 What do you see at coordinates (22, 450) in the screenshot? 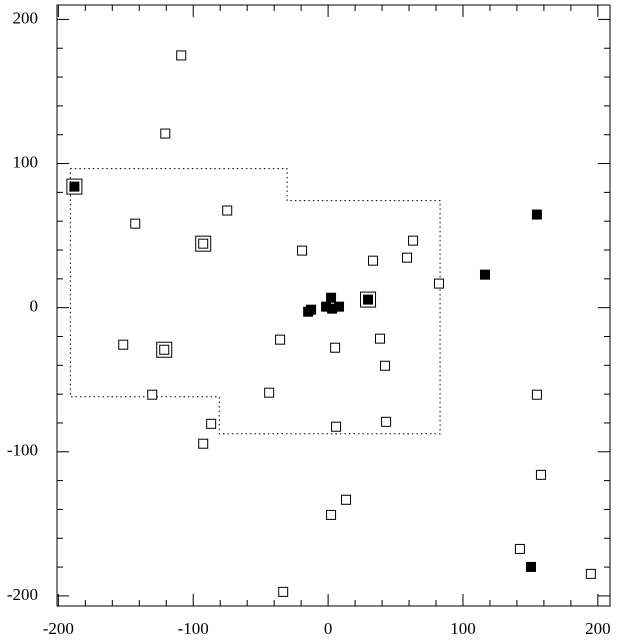
I see `y-tick-label: -100` at bounding box center [22, 450].